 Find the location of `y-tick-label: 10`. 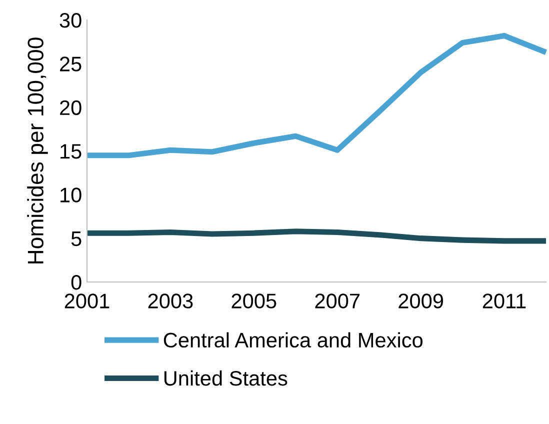

y-tick-label: 10 is located at coordinates (71, 195).